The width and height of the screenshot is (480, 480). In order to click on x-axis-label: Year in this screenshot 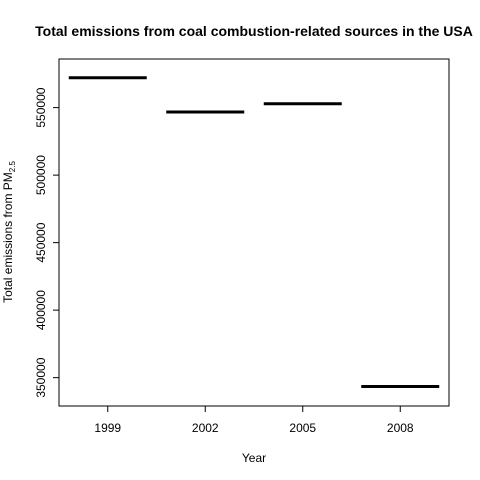, I will do `click(254, 458)`.